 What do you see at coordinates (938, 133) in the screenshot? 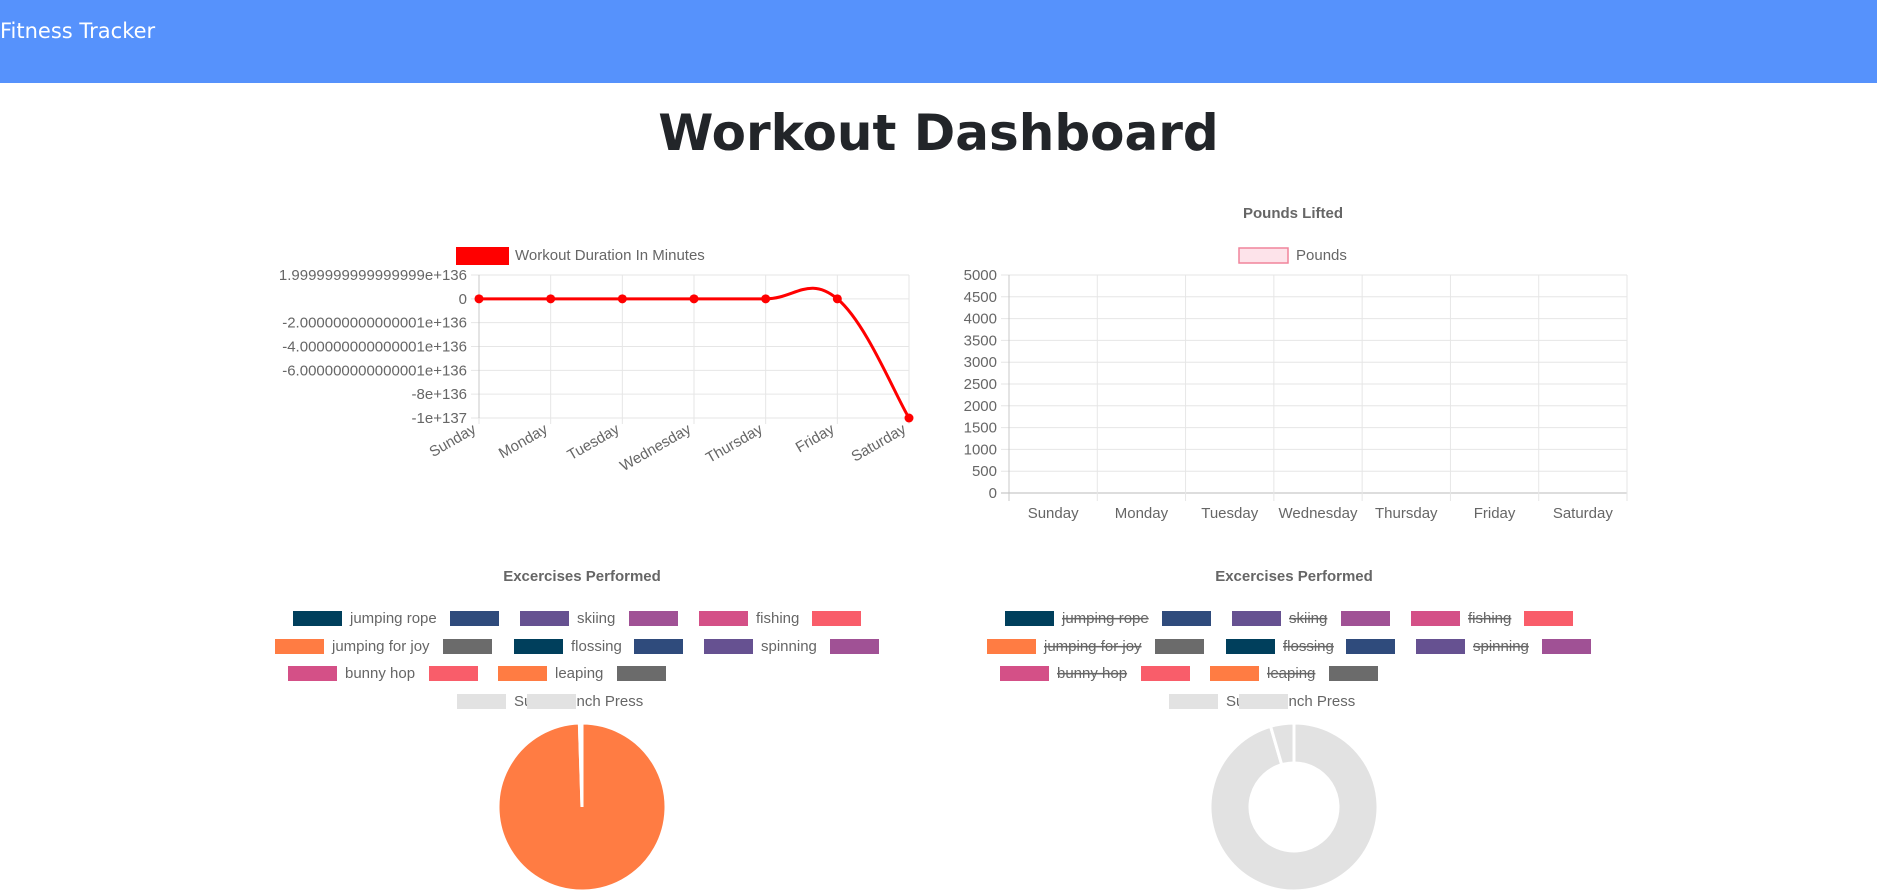
I see `page-title: Workout Dashboard` at bounding box center [938, 133].